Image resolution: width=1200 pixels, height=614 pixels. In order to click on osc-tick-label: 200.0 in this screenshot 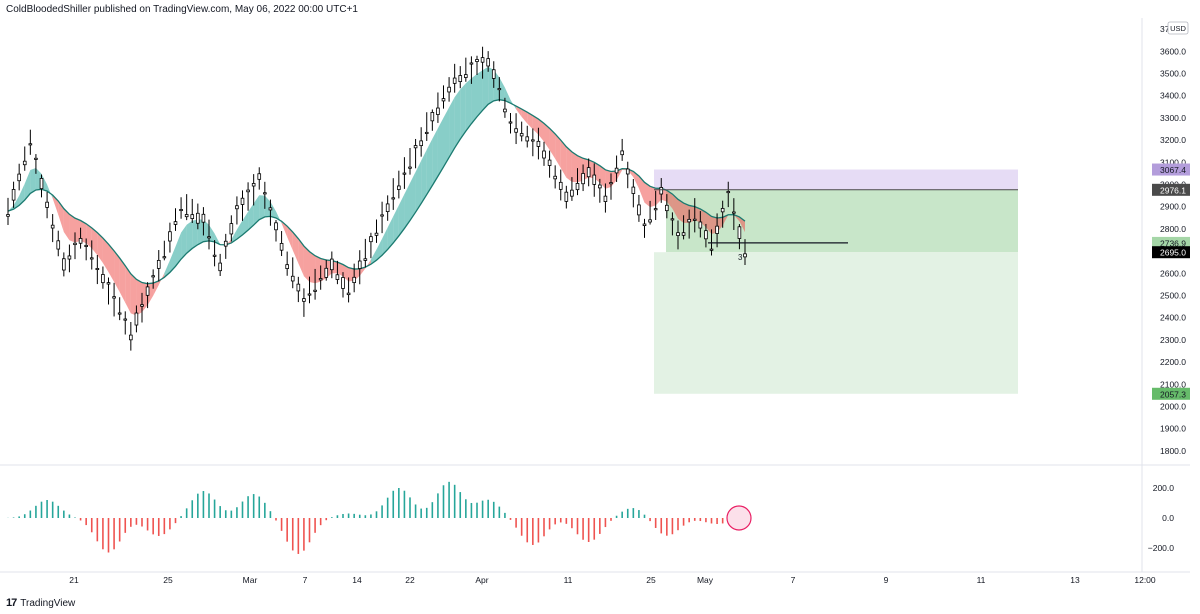, I will do `click(1164, 488)`.